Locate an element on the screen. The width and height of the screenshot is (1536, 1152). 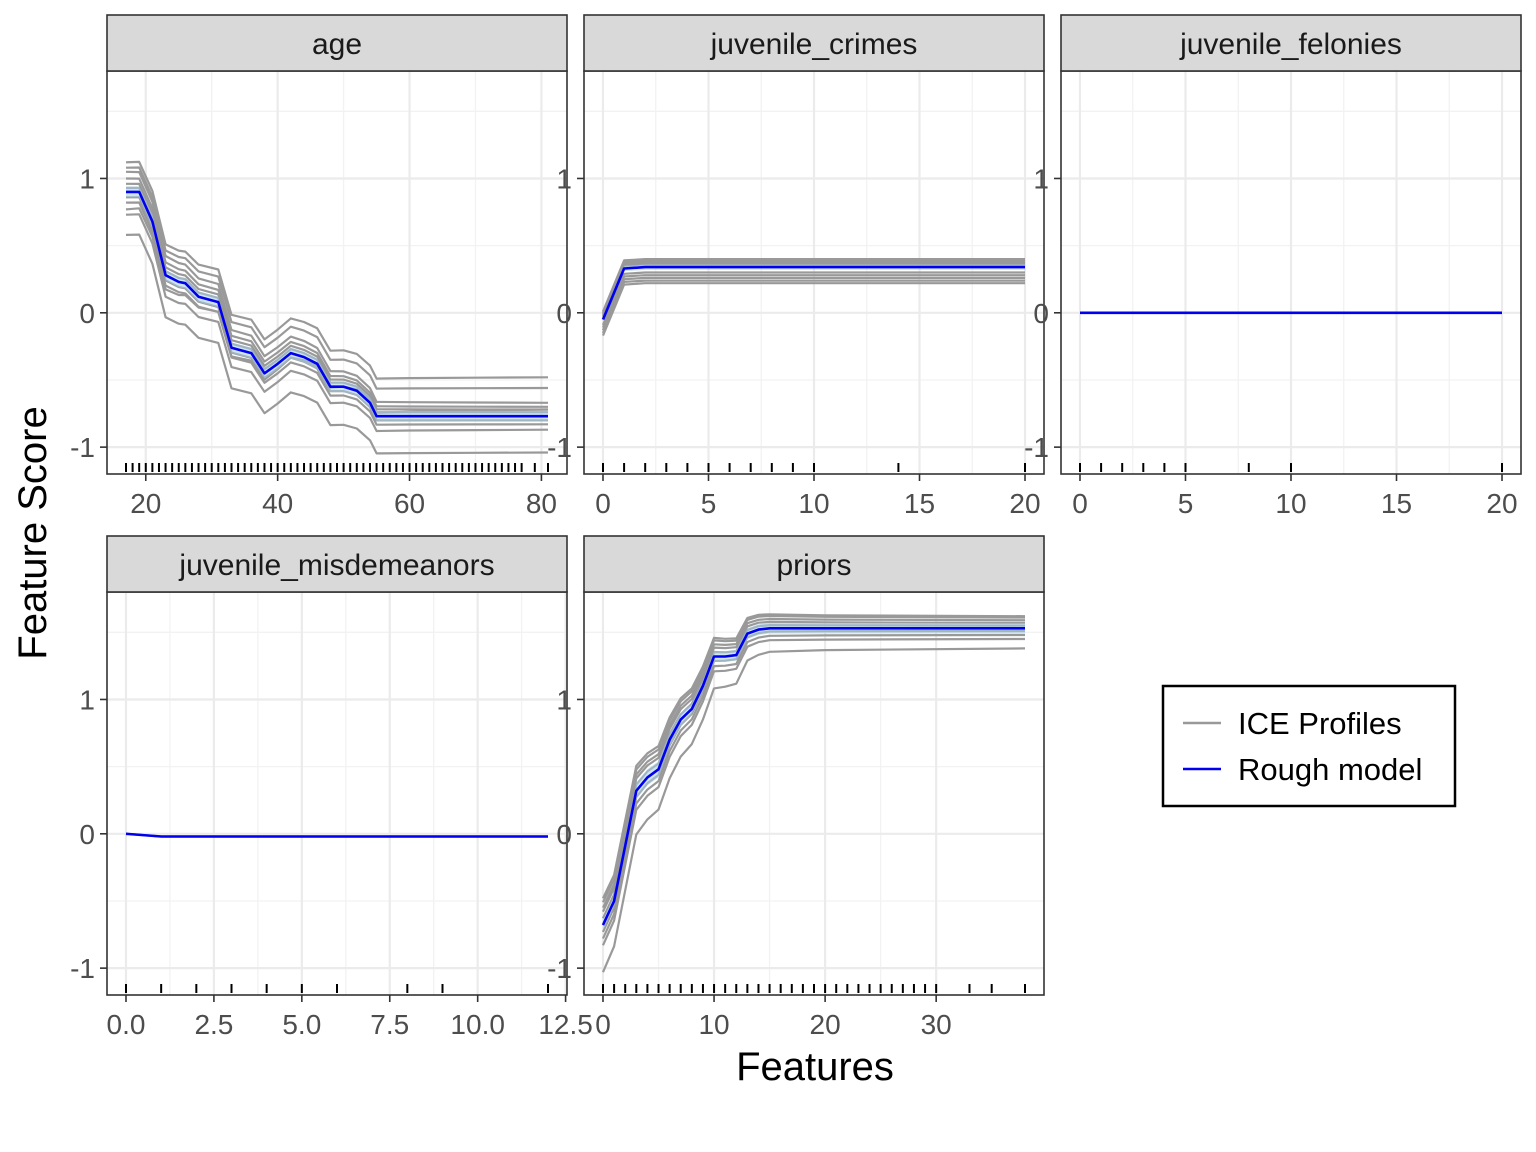
x-tick-label: 0.0 is located at coordinates (126, 1024).